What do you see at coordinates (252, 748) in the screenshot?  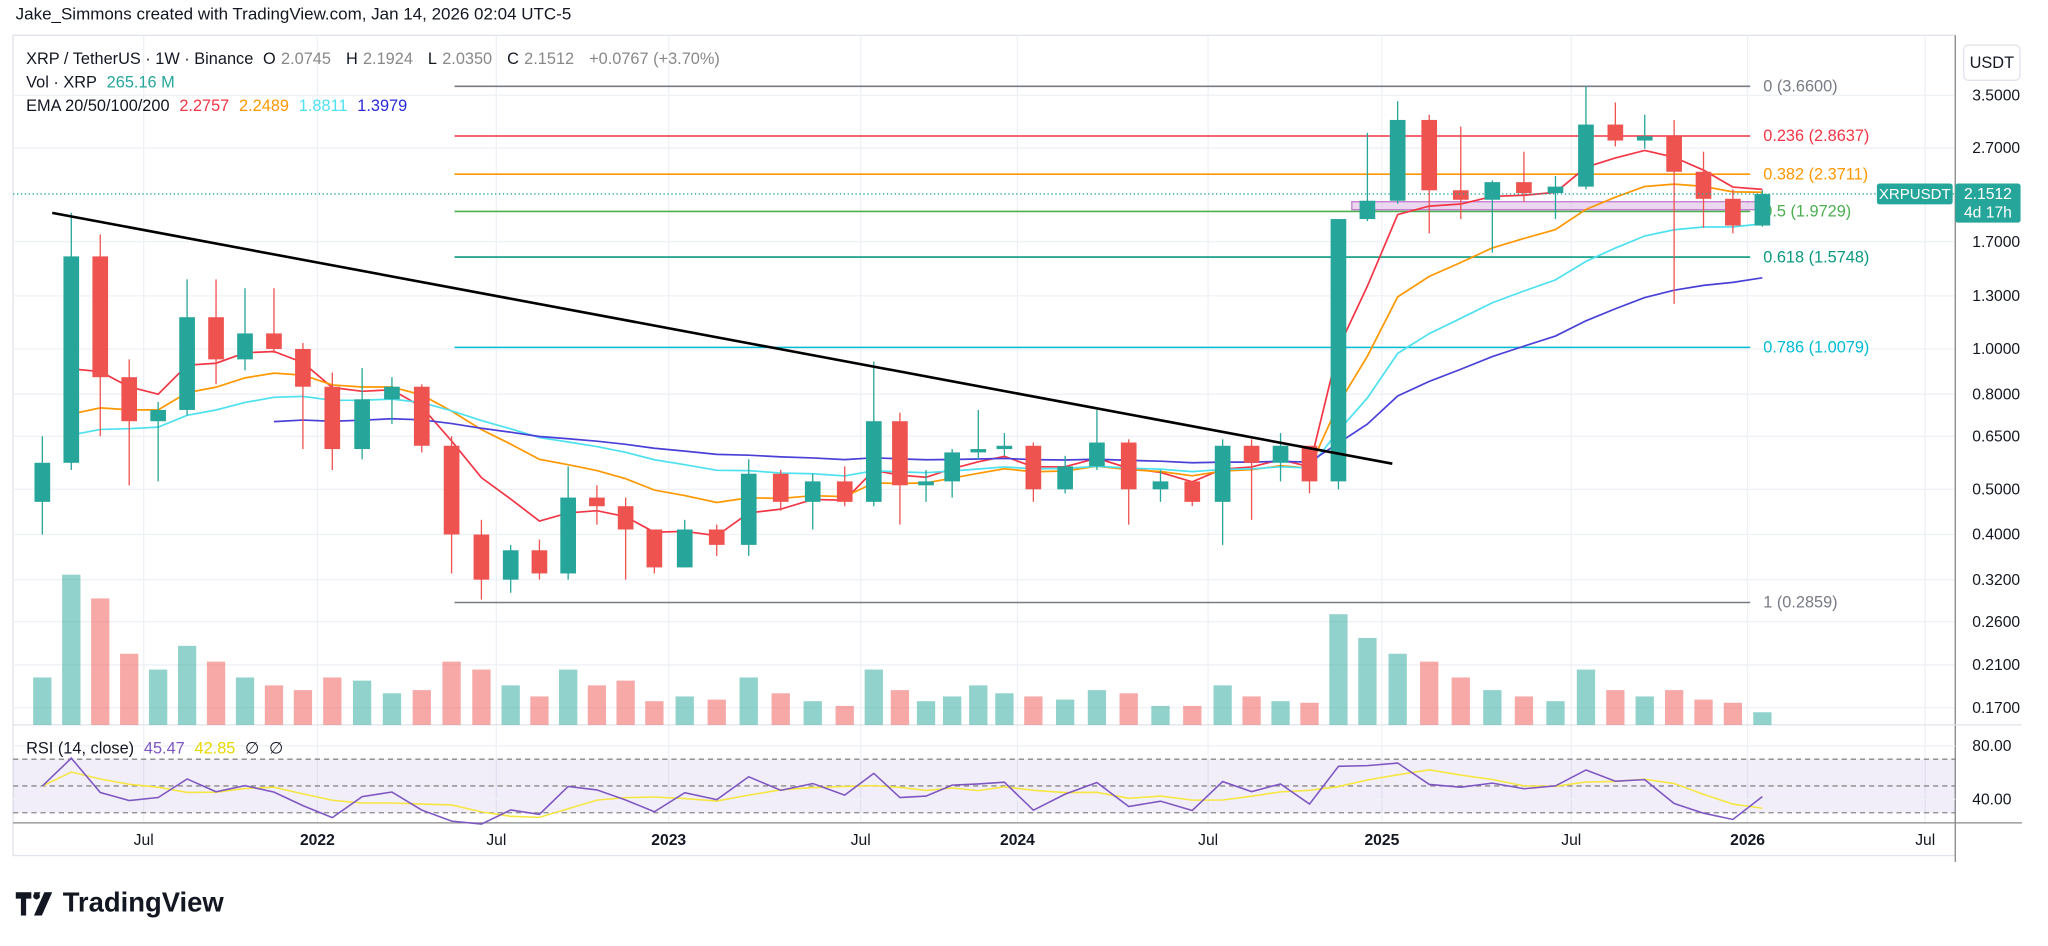 I see `rsi-na-1: ∅` at bounding box center [252, 748].